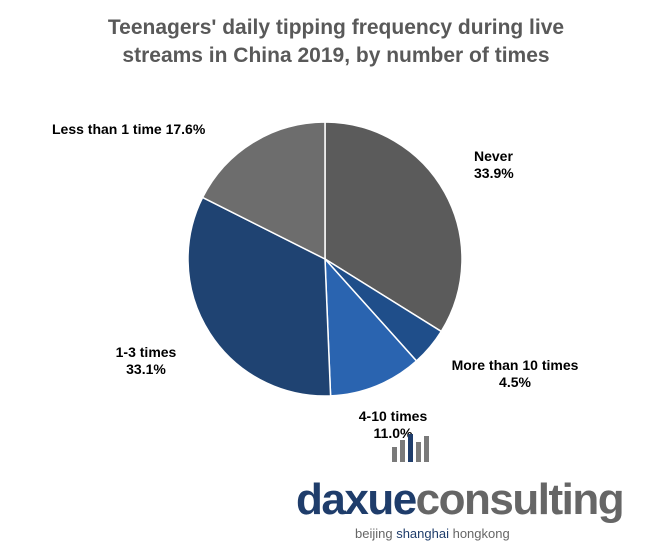  What do you see at coordinates (185, 129) in the screenshot?
I see `label-less-than-1-value: 17.6%` at bounding box center [185, 129].